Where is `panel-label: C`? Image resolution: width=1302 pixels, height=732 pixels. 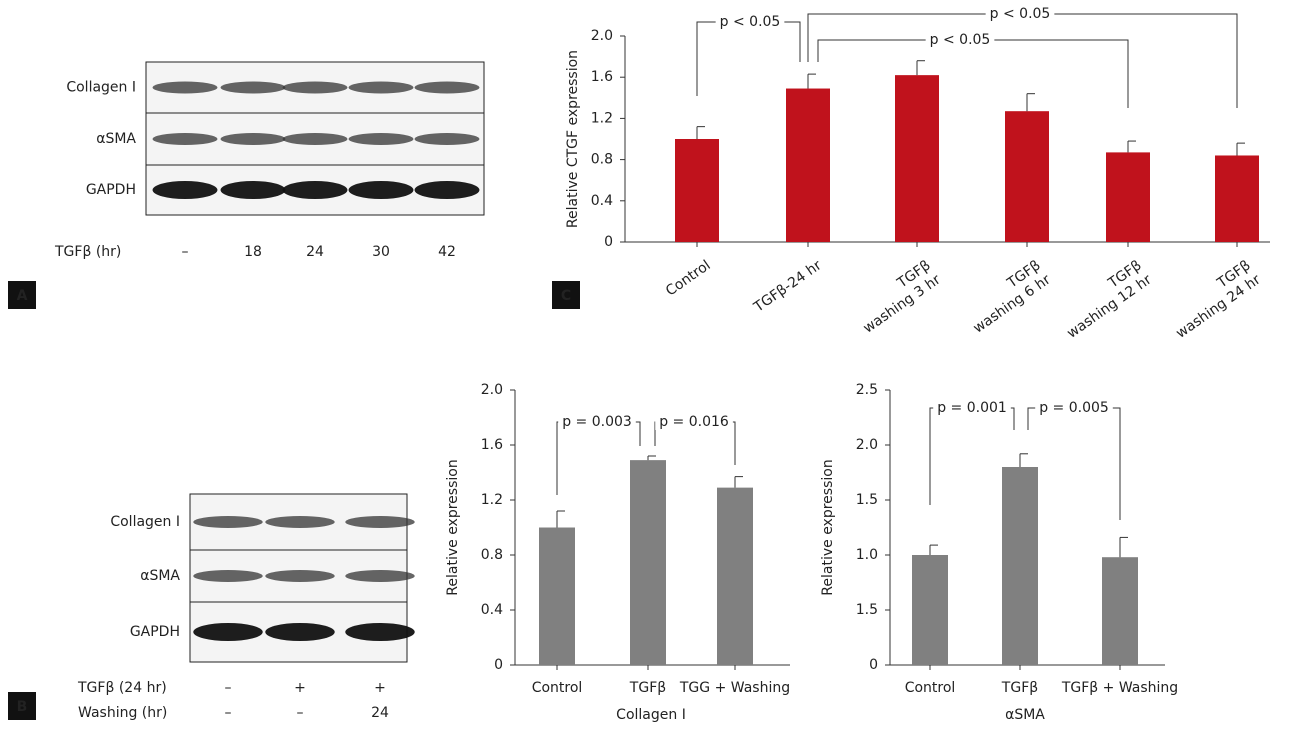 panel-label: C is located at coordinates (566, 296).